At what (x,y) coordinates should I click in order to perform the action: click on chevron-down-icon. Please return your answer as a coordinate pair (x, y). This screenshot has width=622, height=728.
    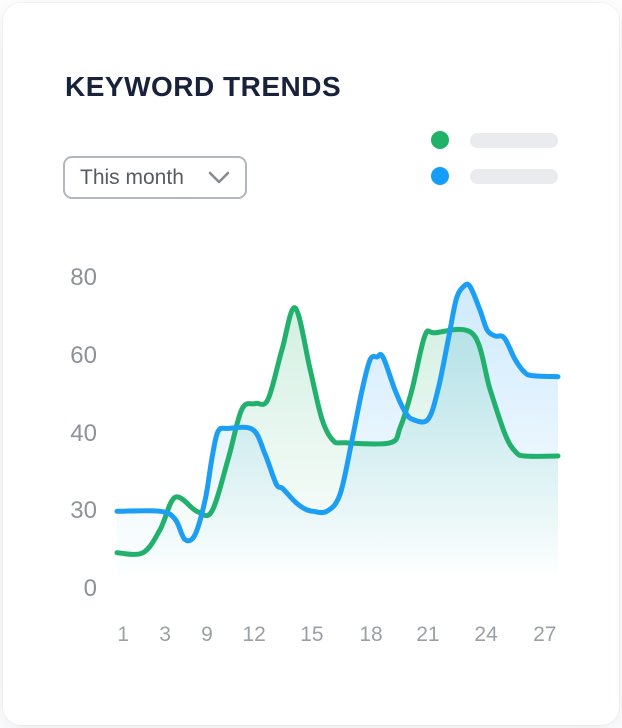
    Looking at the image, I should click on (219, 177).